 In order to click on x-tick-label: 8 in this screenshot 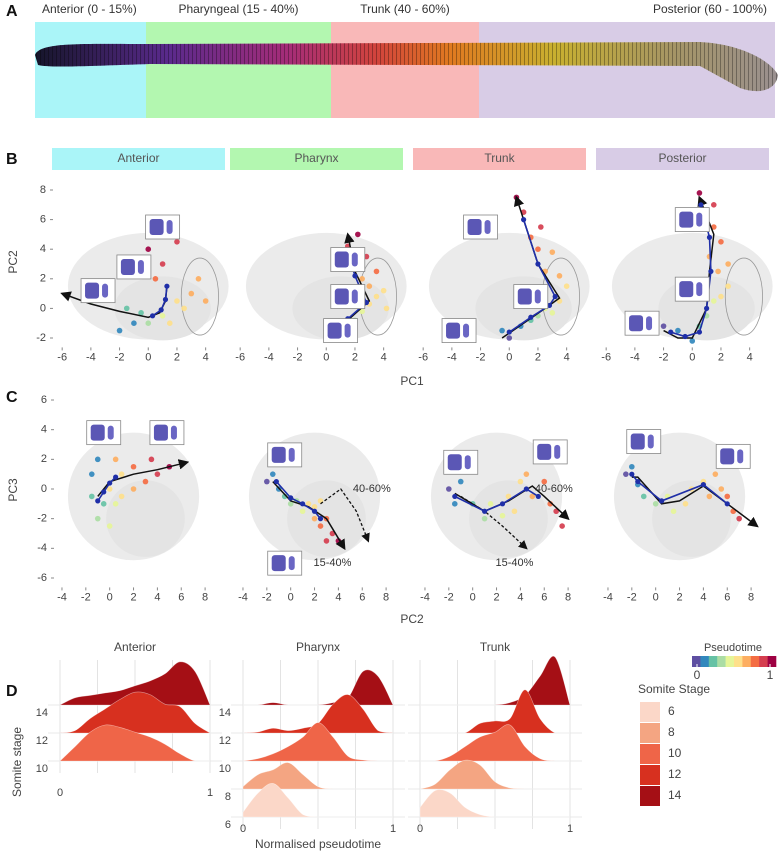, I will do `click(205, 597)`.